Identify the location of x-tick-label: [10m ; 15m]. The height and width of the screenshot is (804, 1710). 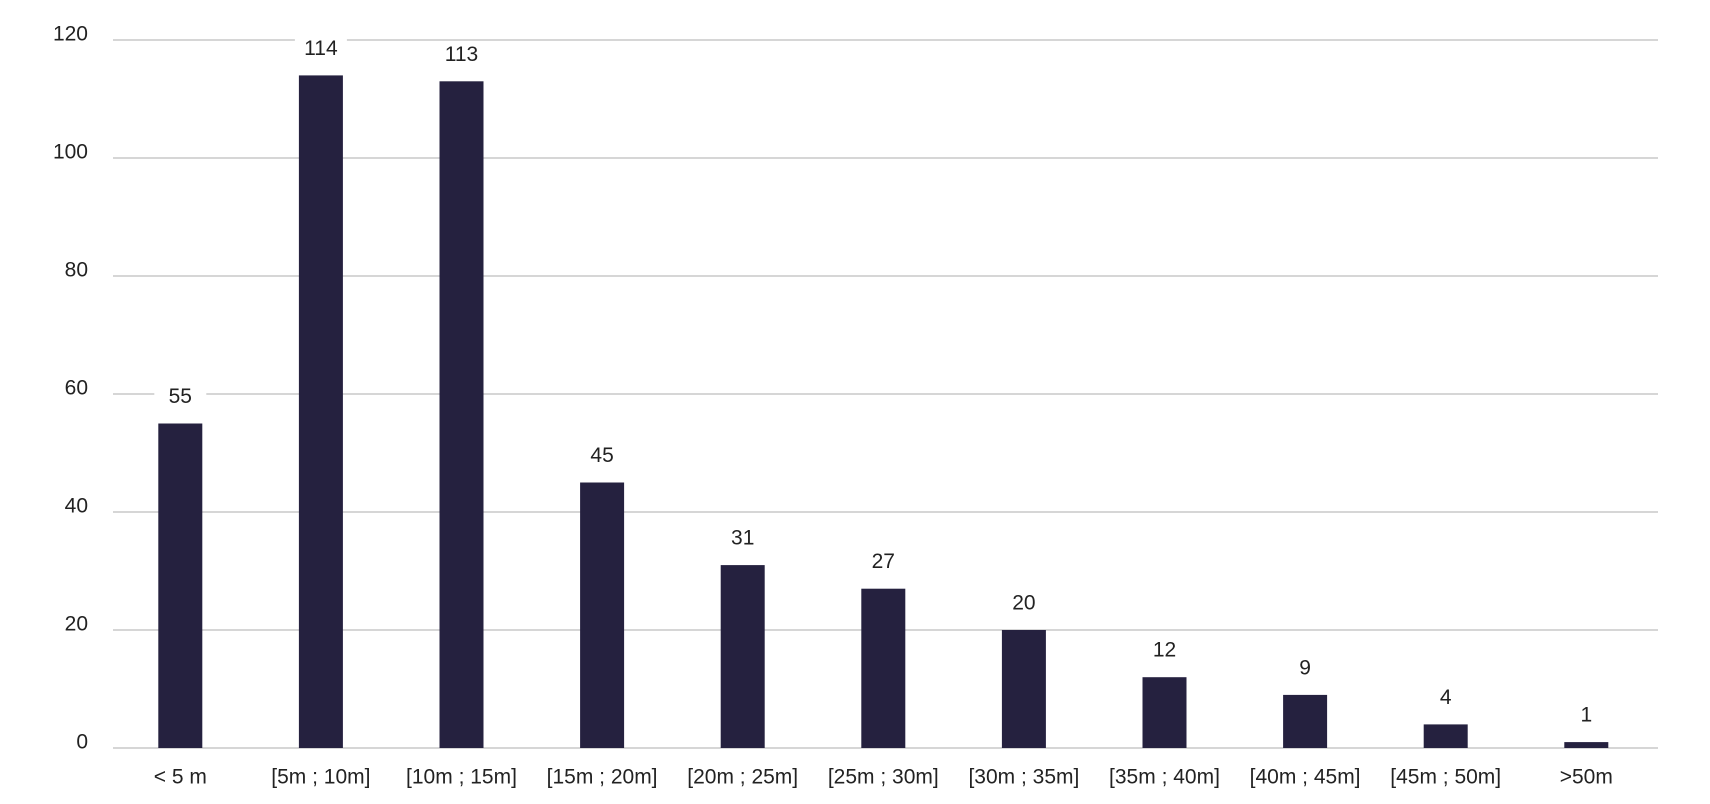
(461, 777).